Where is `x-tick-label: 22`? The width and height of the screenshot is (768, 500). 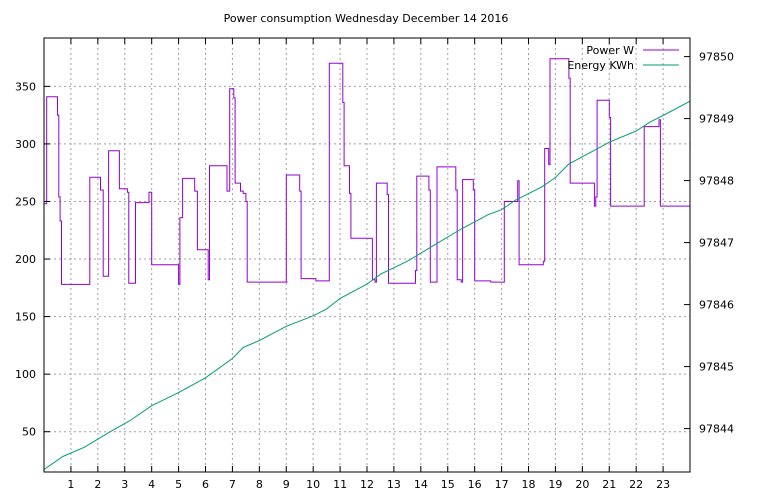 x-tick-label: 22 is located at coordinates (636, 484).